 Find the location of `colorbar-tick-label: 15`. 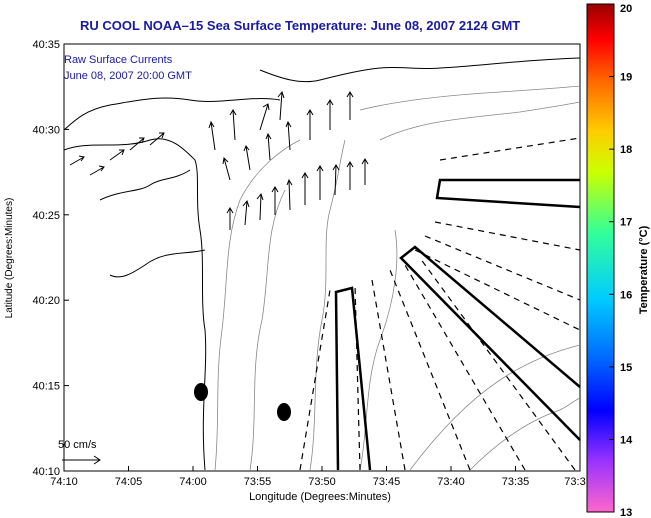

colorbar-tick-label: 15 is located at coordinates (626, 368).